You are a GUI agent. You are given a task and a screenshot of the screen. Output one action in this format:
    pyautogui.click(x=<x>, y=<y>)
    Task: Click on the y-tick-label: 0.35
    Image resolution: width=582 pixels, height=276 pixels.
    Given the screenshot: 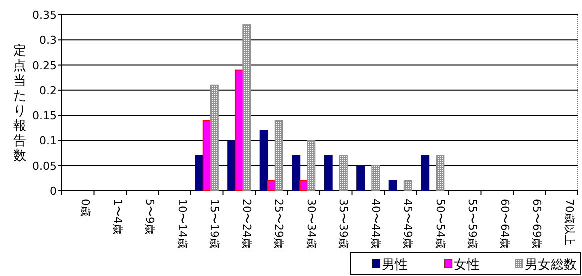 What is the action you would take?
    pyautogui.click(x=44, y=15)
    